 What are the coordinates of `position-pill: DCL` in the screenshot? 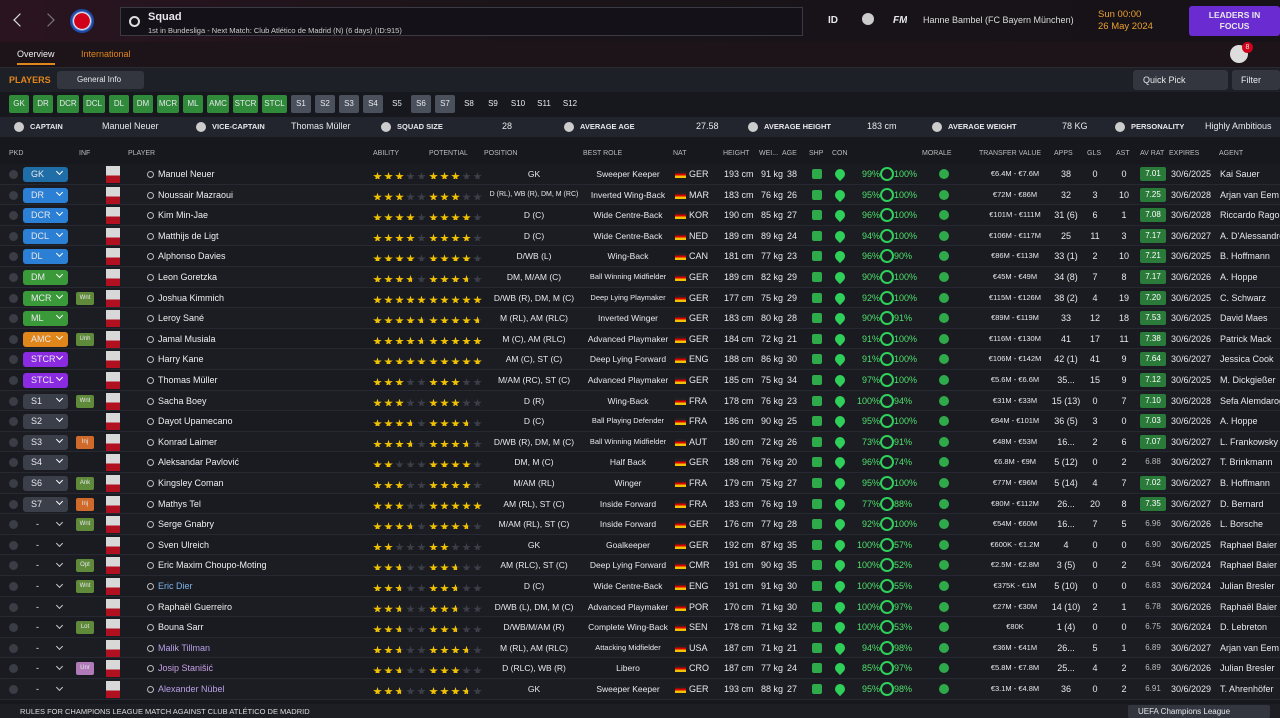 It's located at (45, 236).